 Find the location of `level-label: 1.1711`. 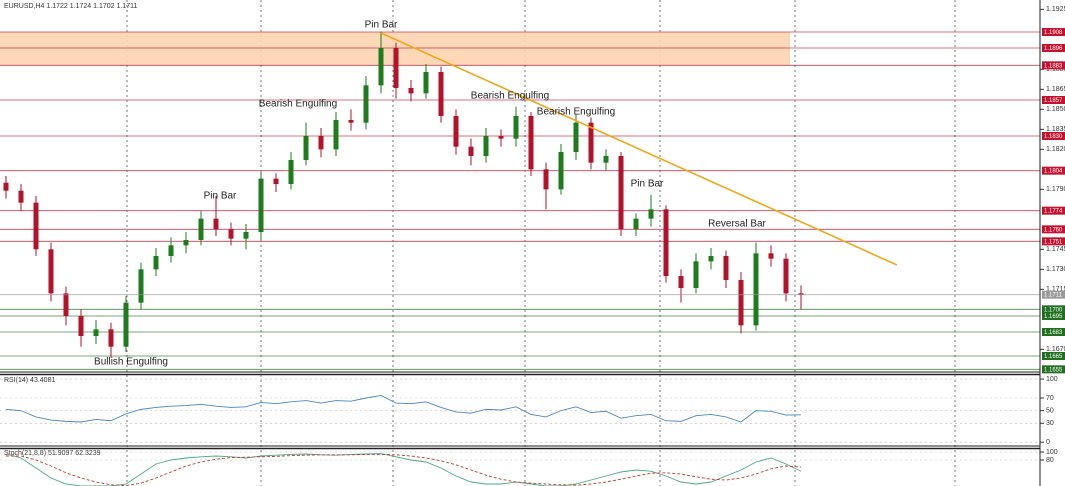

level-label: 1.1711 is located at coordinates (1053, 296).